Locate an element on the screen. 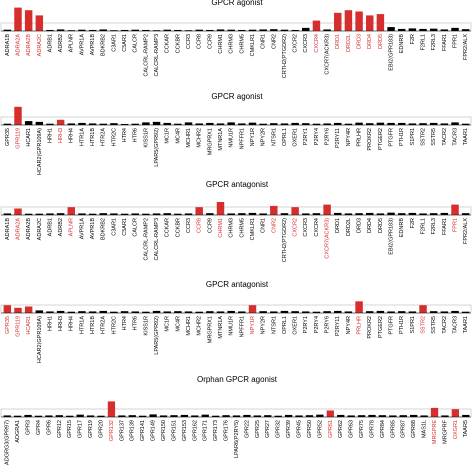 The height and width of the screenshot is (474, 474). x-tick-label: ADRA2C is located at coordinates (40, 45).